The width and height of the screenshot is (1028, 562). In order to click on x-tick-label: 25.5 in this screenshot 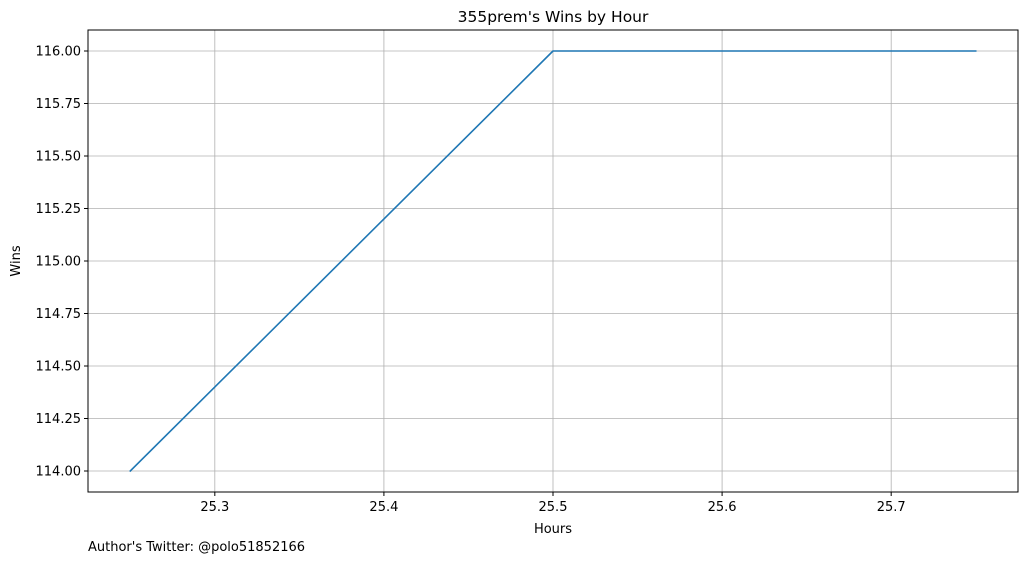, I will do `click(553, 507)`.